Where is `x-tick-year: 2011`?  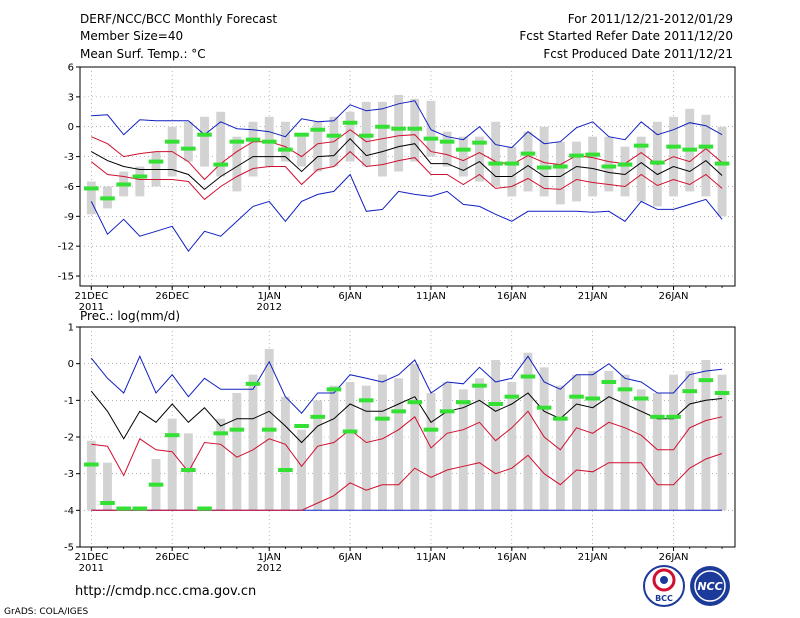 x-tick-year: 2011 is located at coordinates (91, 307).